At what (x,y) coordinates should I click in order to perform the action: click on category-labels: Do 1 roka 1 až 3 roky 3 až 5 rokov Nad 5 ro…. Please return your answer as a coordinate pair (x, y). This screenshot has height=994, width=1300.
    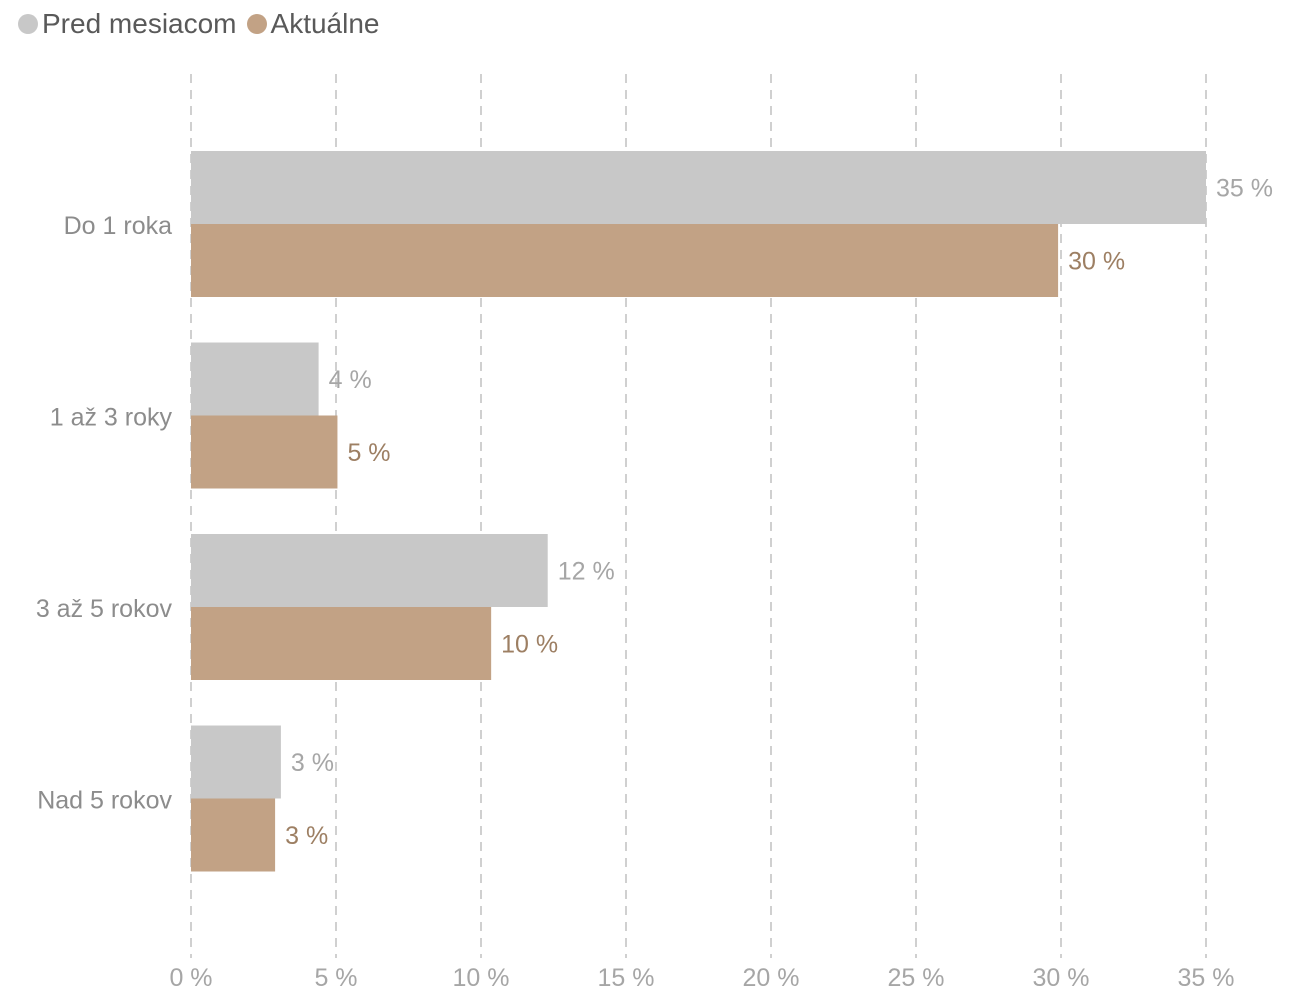
    Looking at the image, I should click on (104, 513).